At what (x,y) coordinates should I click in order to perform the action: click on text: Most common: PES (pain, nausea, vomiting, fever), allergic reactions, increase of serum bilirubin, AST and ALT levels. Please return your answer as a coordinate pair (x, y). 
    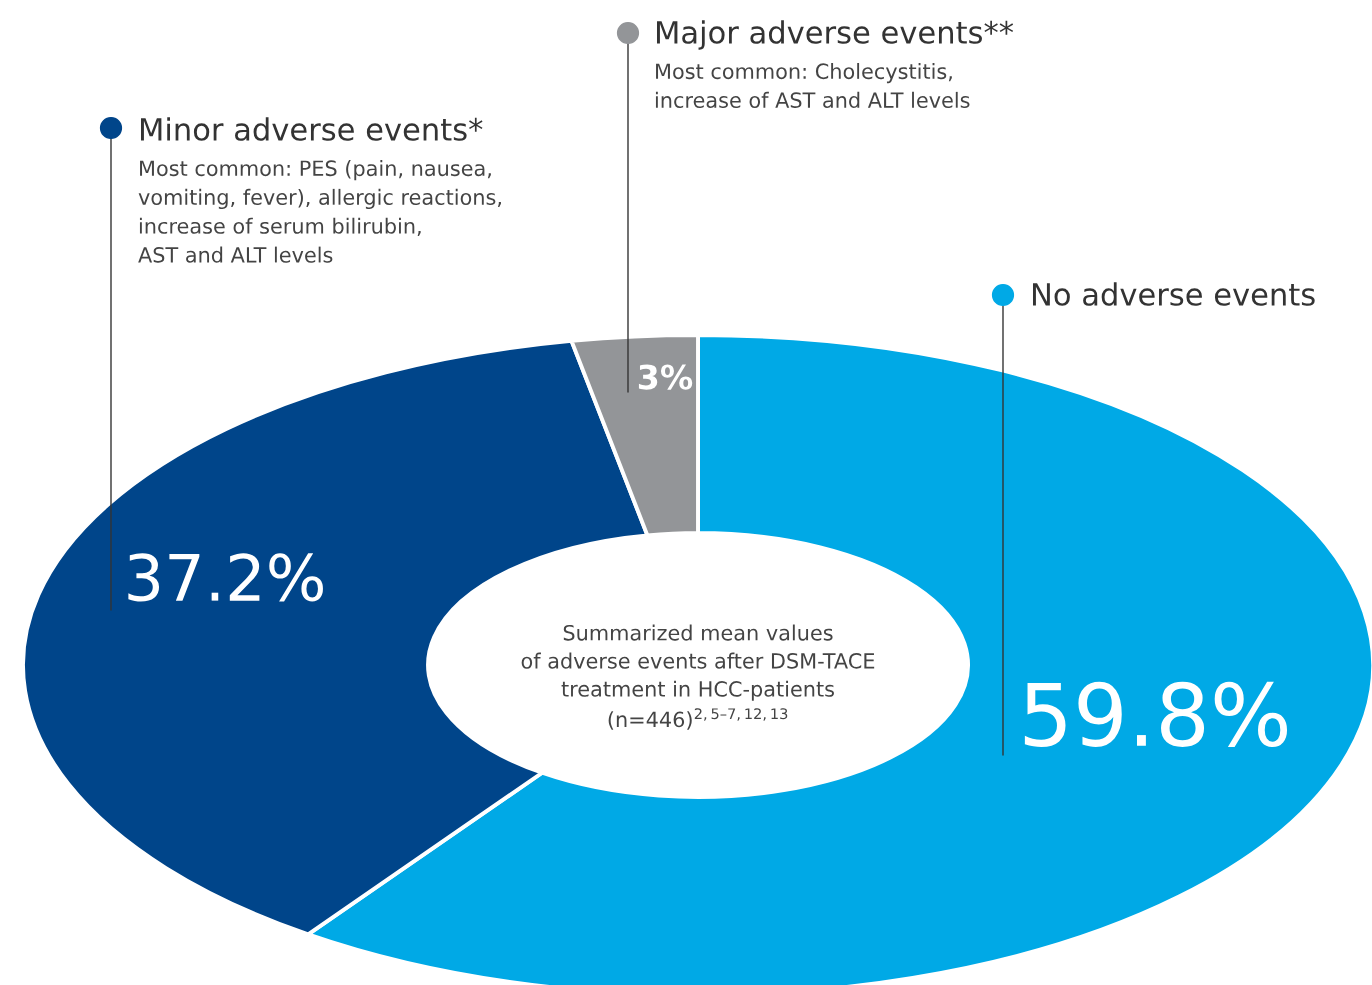
    Looking at the image, I should click on (319, 211).